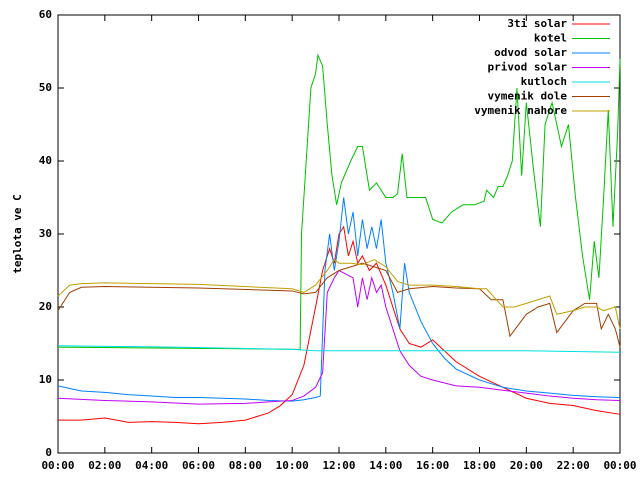 Image resolution: width=640 pixels, height=480 pixels. Describe the element at coordinates (245, 465) in the screenshot. I see `x-tick-label: 08:00` at that location.